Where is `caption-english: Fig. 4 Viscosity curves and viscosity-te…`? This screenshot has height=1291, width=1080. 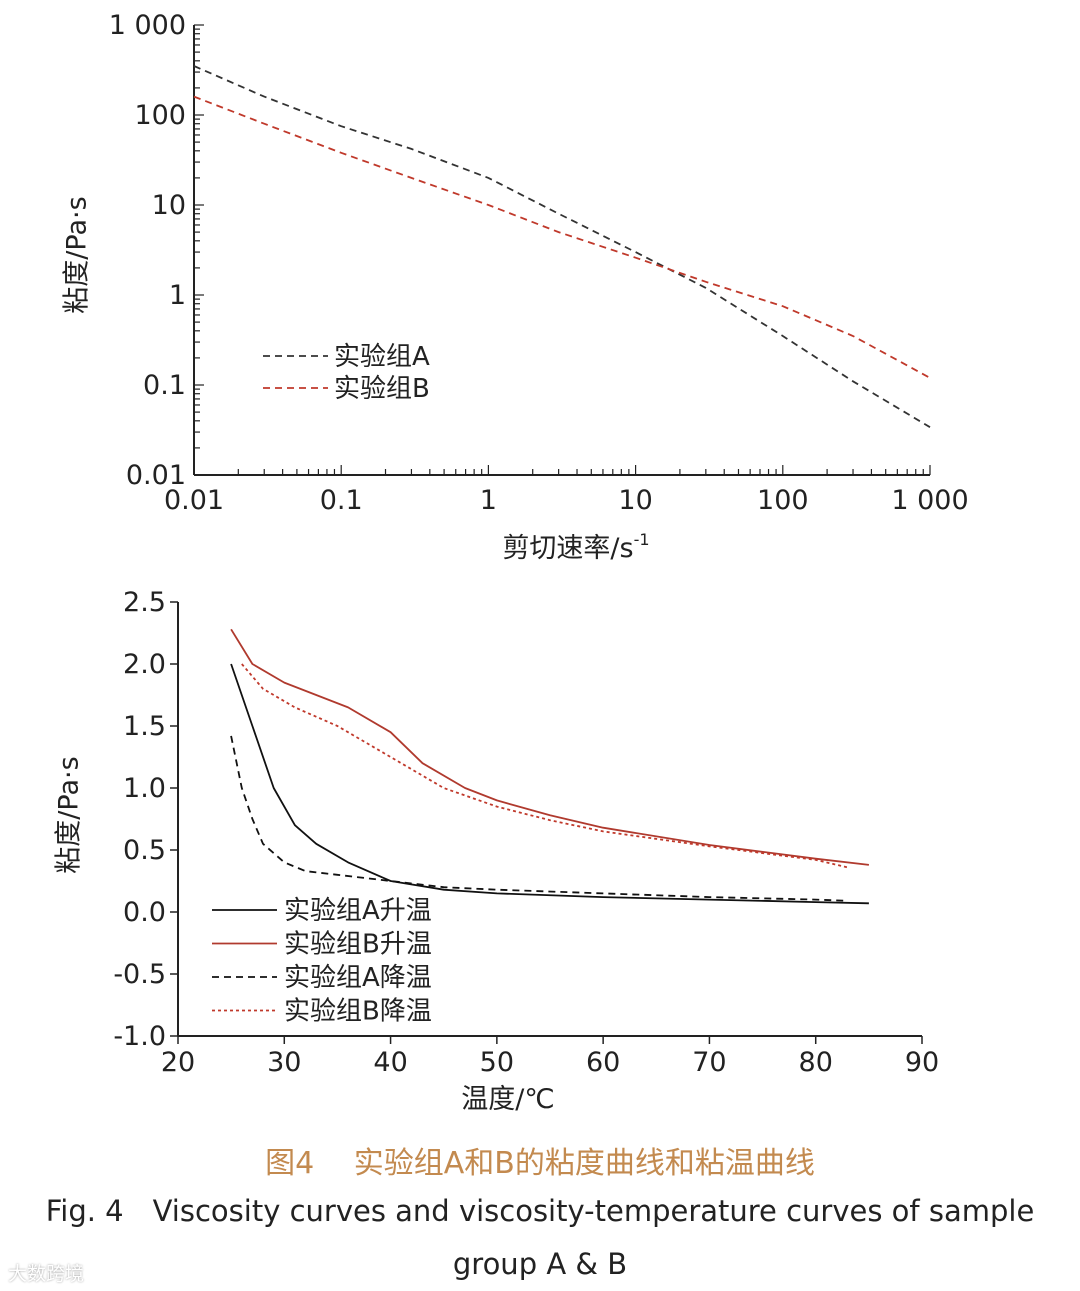 caption-english: Fig. 4 Viscosity curves and viscosity-te… is located at coordinates (540, 1238).